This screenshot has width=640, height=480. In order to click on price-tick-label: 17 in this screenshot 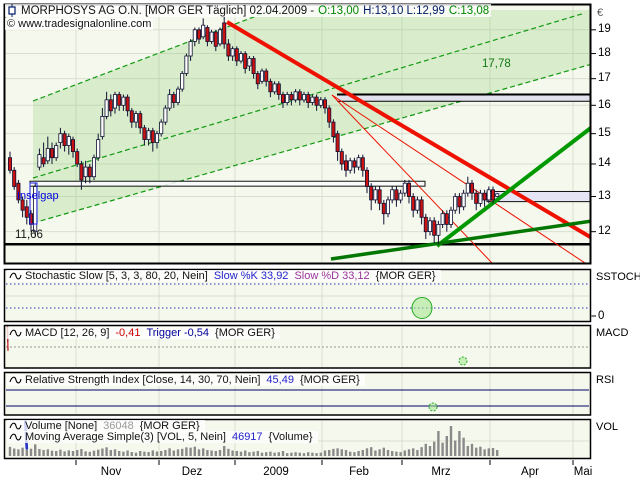, I will do `click(604, 78)`.